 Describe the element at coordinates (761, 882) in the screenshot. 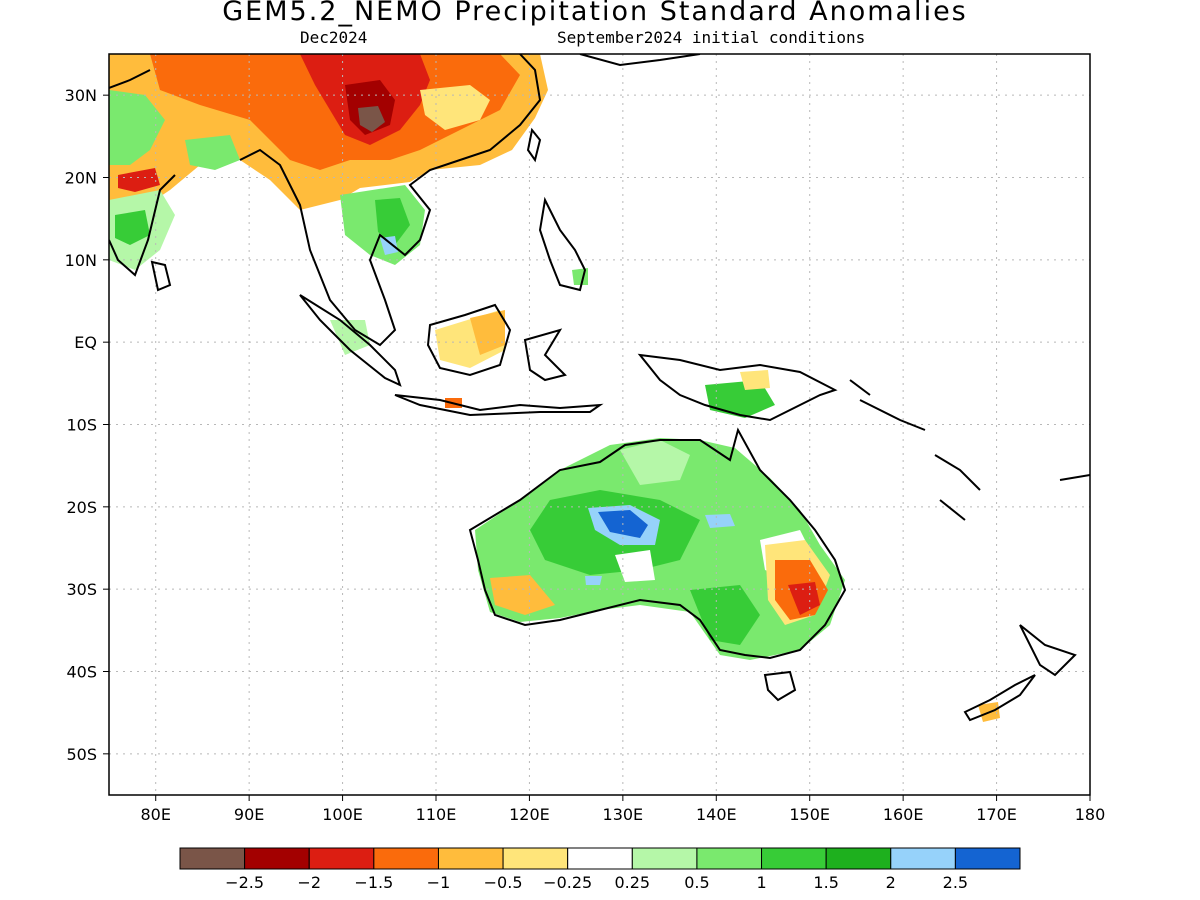

I see `colorbar-label: 1` at that location.